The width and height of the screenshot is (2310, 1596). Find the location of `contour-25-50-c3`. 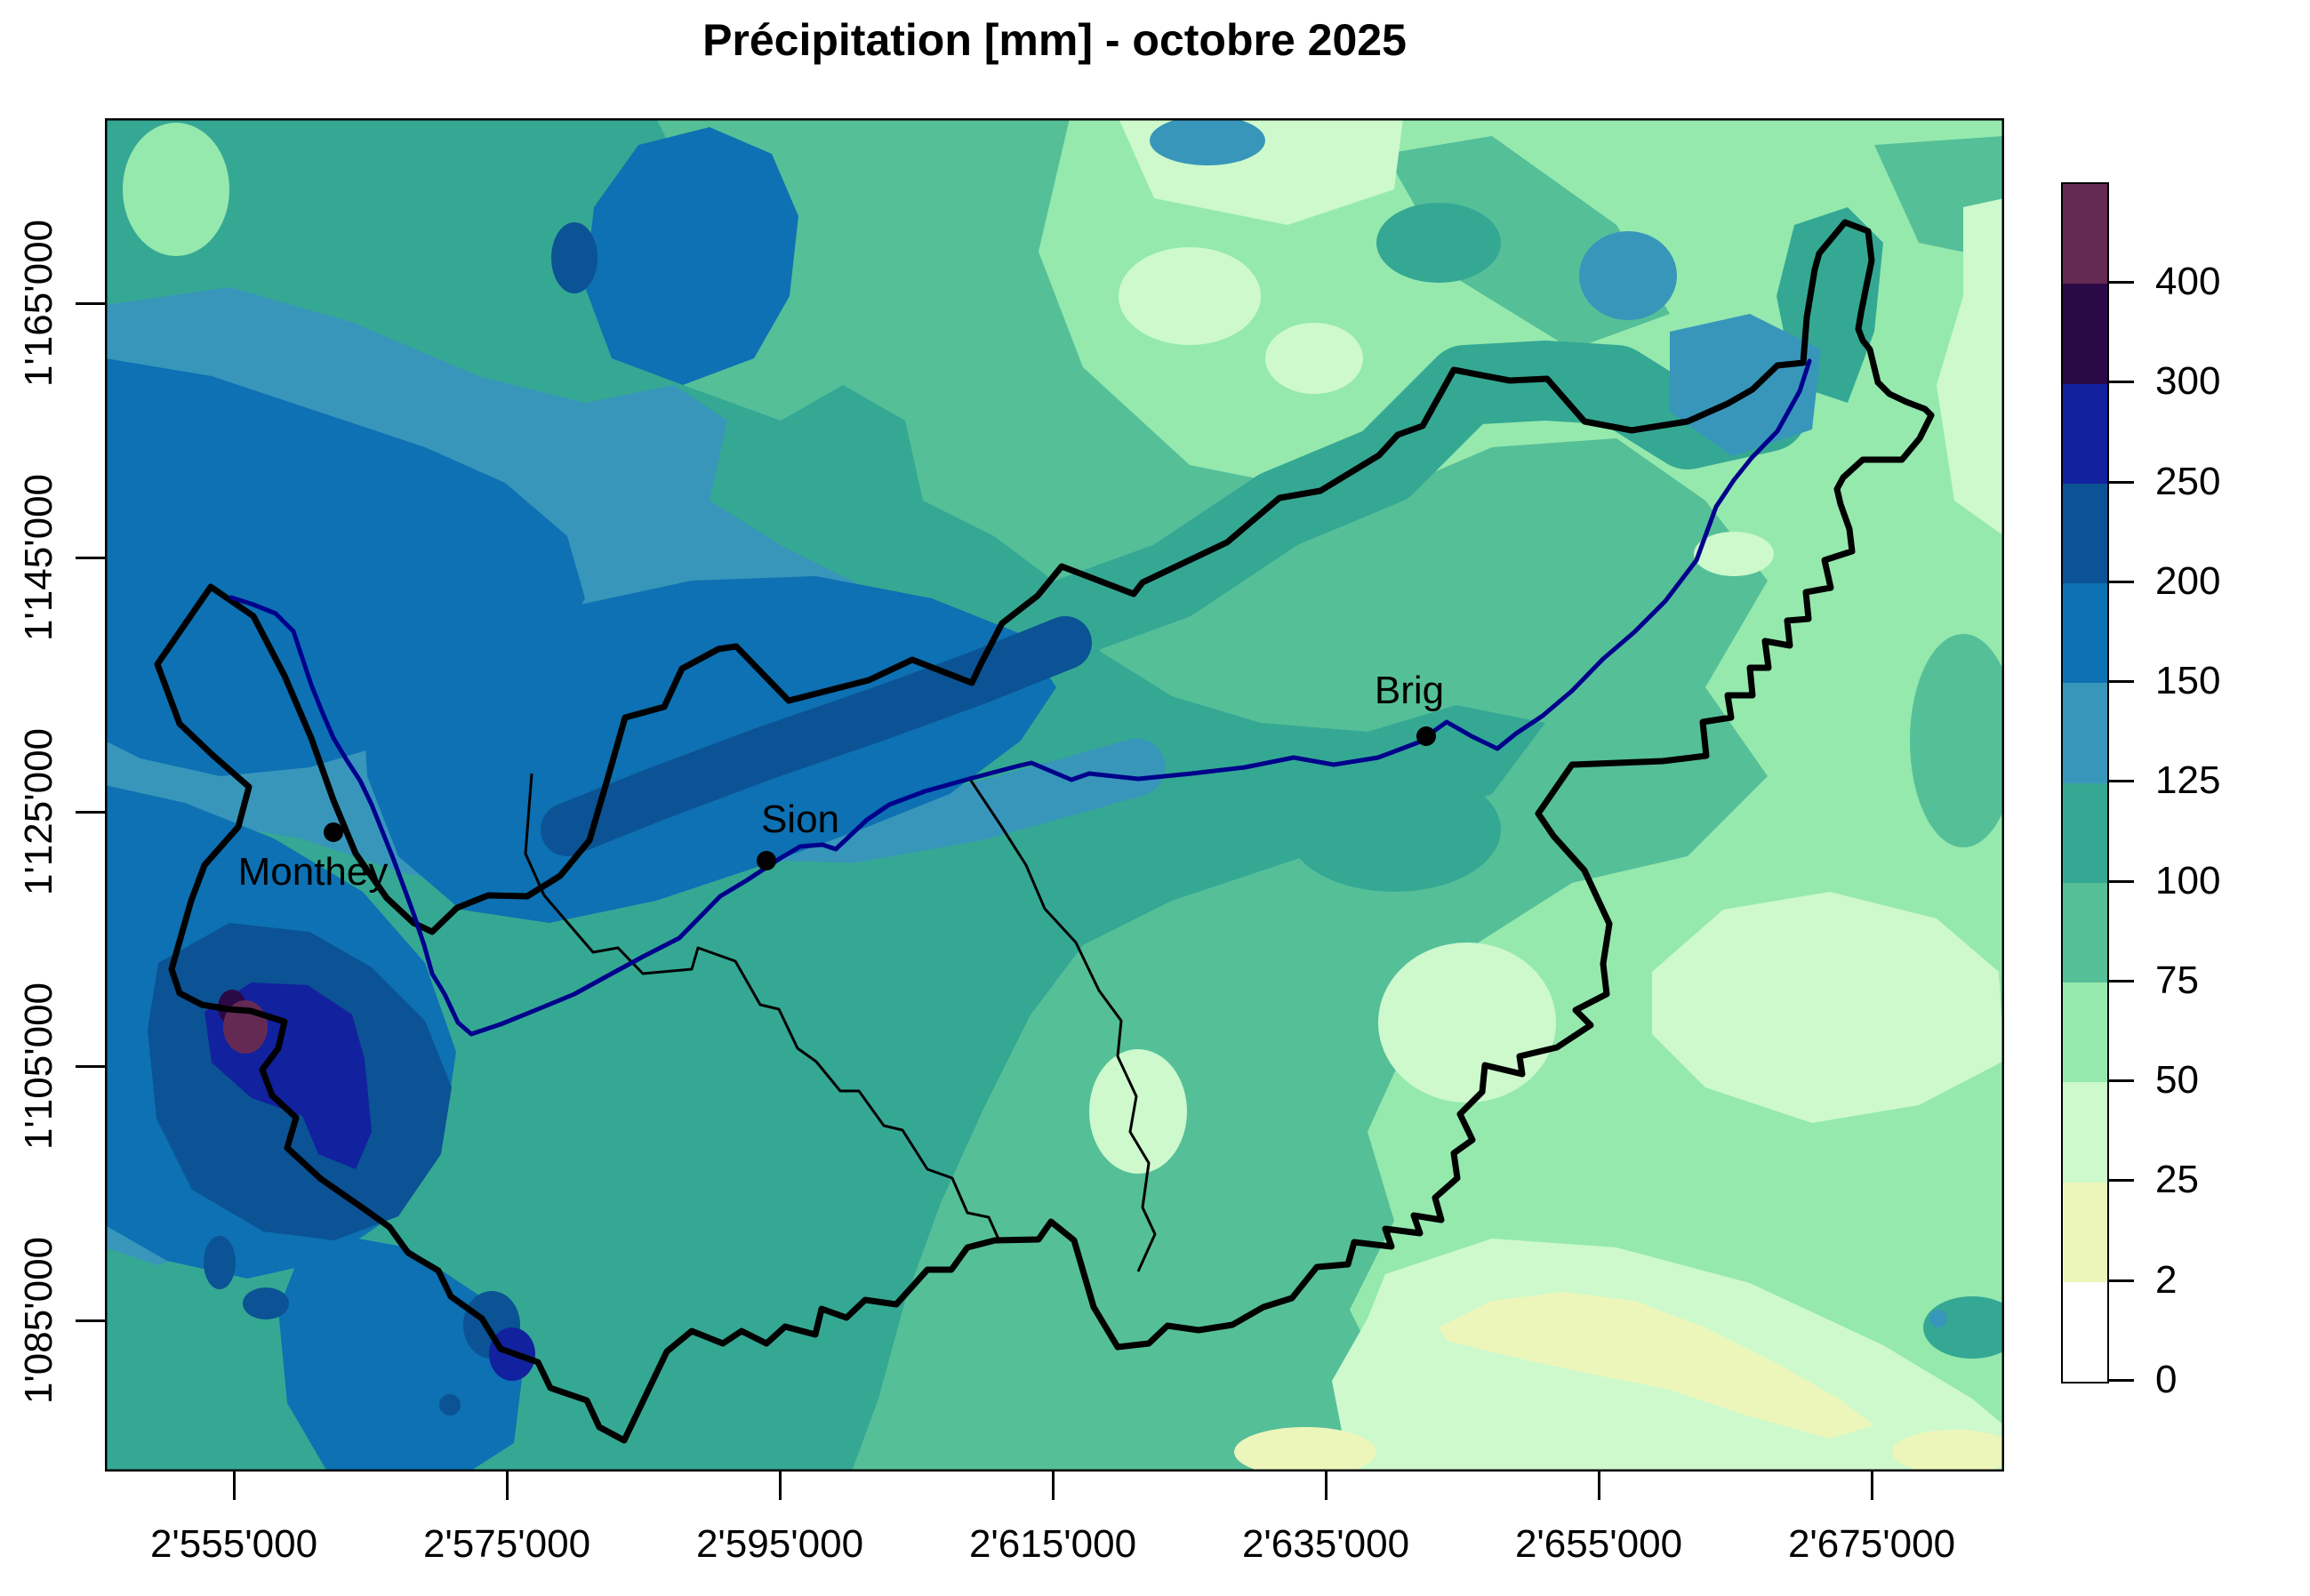

contour-25-50-c3 is located at coordinates (1138, 1111).